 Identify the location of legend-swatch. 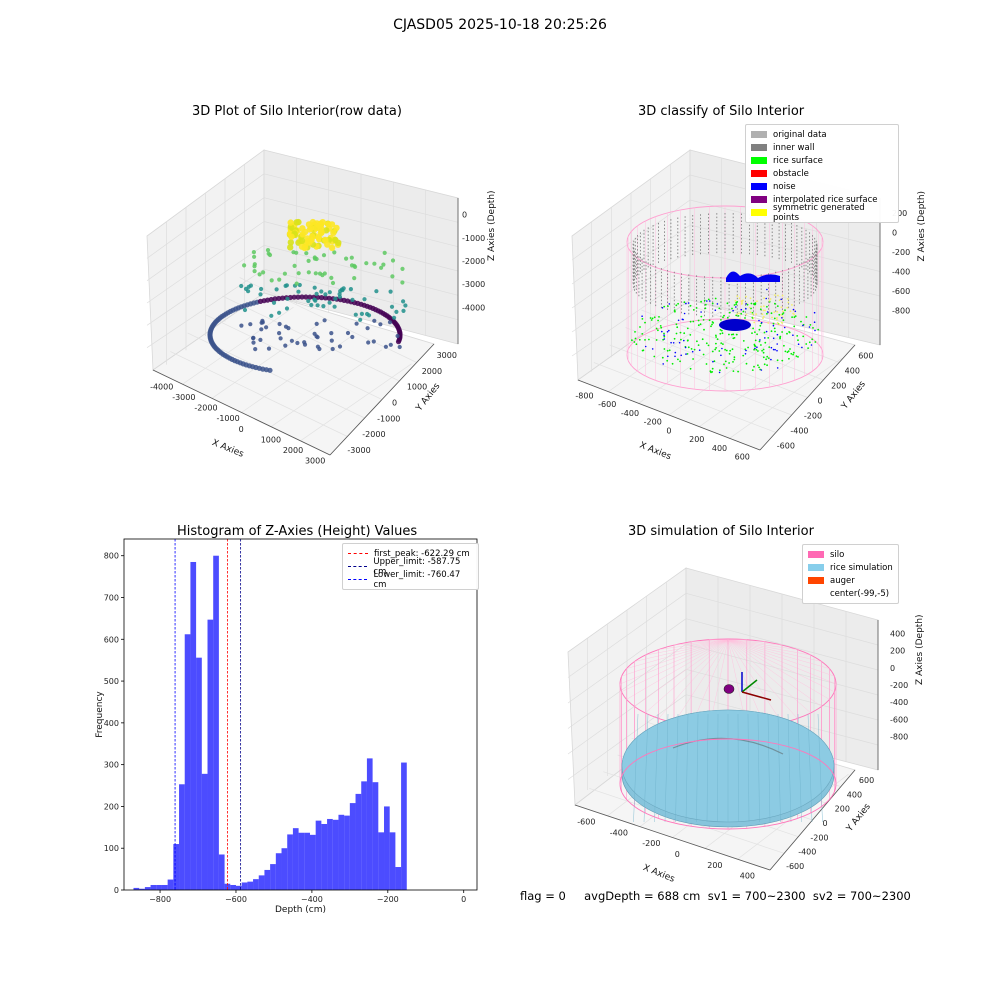
(759, 147).